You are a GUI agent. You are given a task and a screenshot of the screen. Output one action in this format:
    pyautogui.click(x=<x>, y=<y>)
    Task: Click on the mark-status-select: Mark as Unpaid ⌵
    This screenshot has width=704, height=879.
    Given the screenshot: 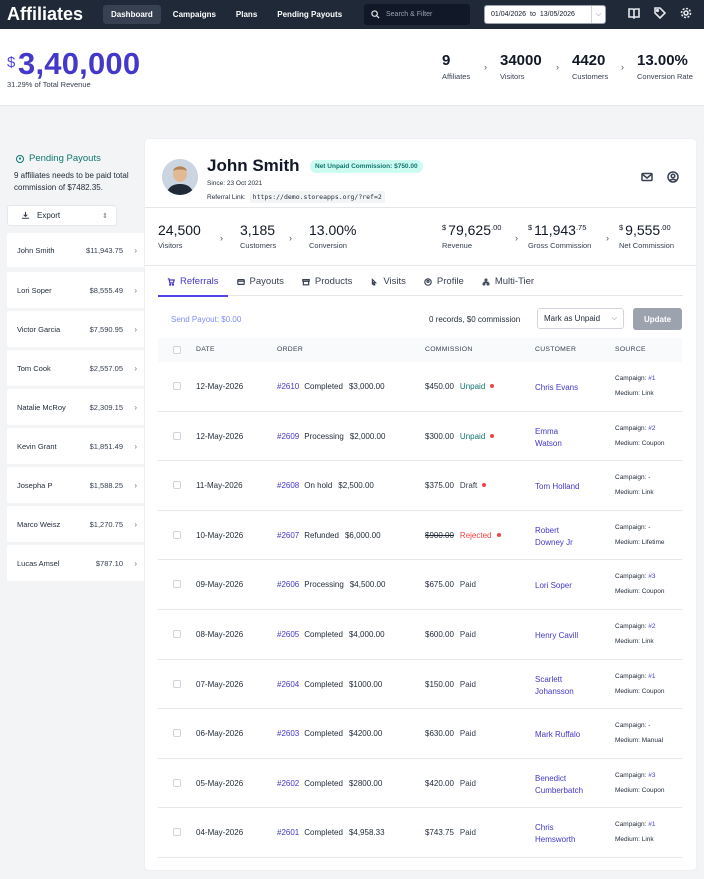 What is the action you would take?
    pyautogui.click(x=580, y=318)
    